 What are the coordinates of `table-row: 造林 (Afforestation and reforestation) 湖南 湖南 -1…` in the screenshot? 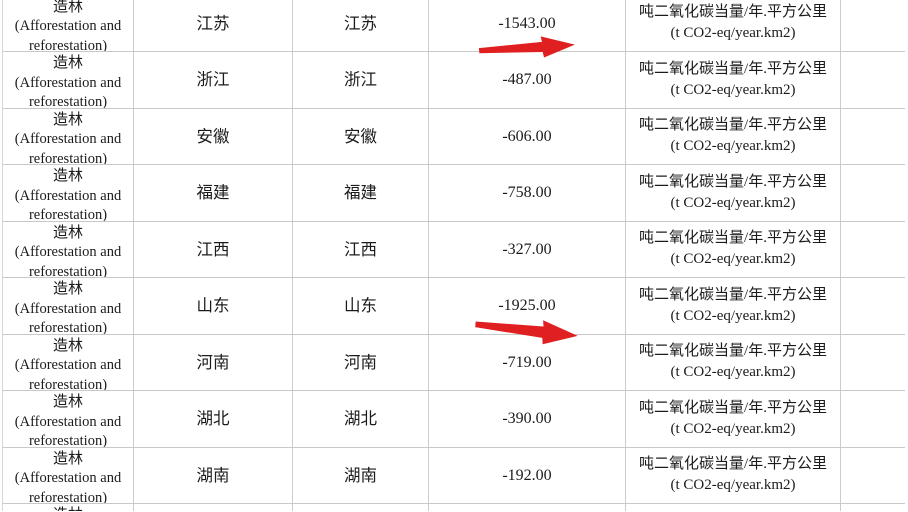 It's located at (454, 475).